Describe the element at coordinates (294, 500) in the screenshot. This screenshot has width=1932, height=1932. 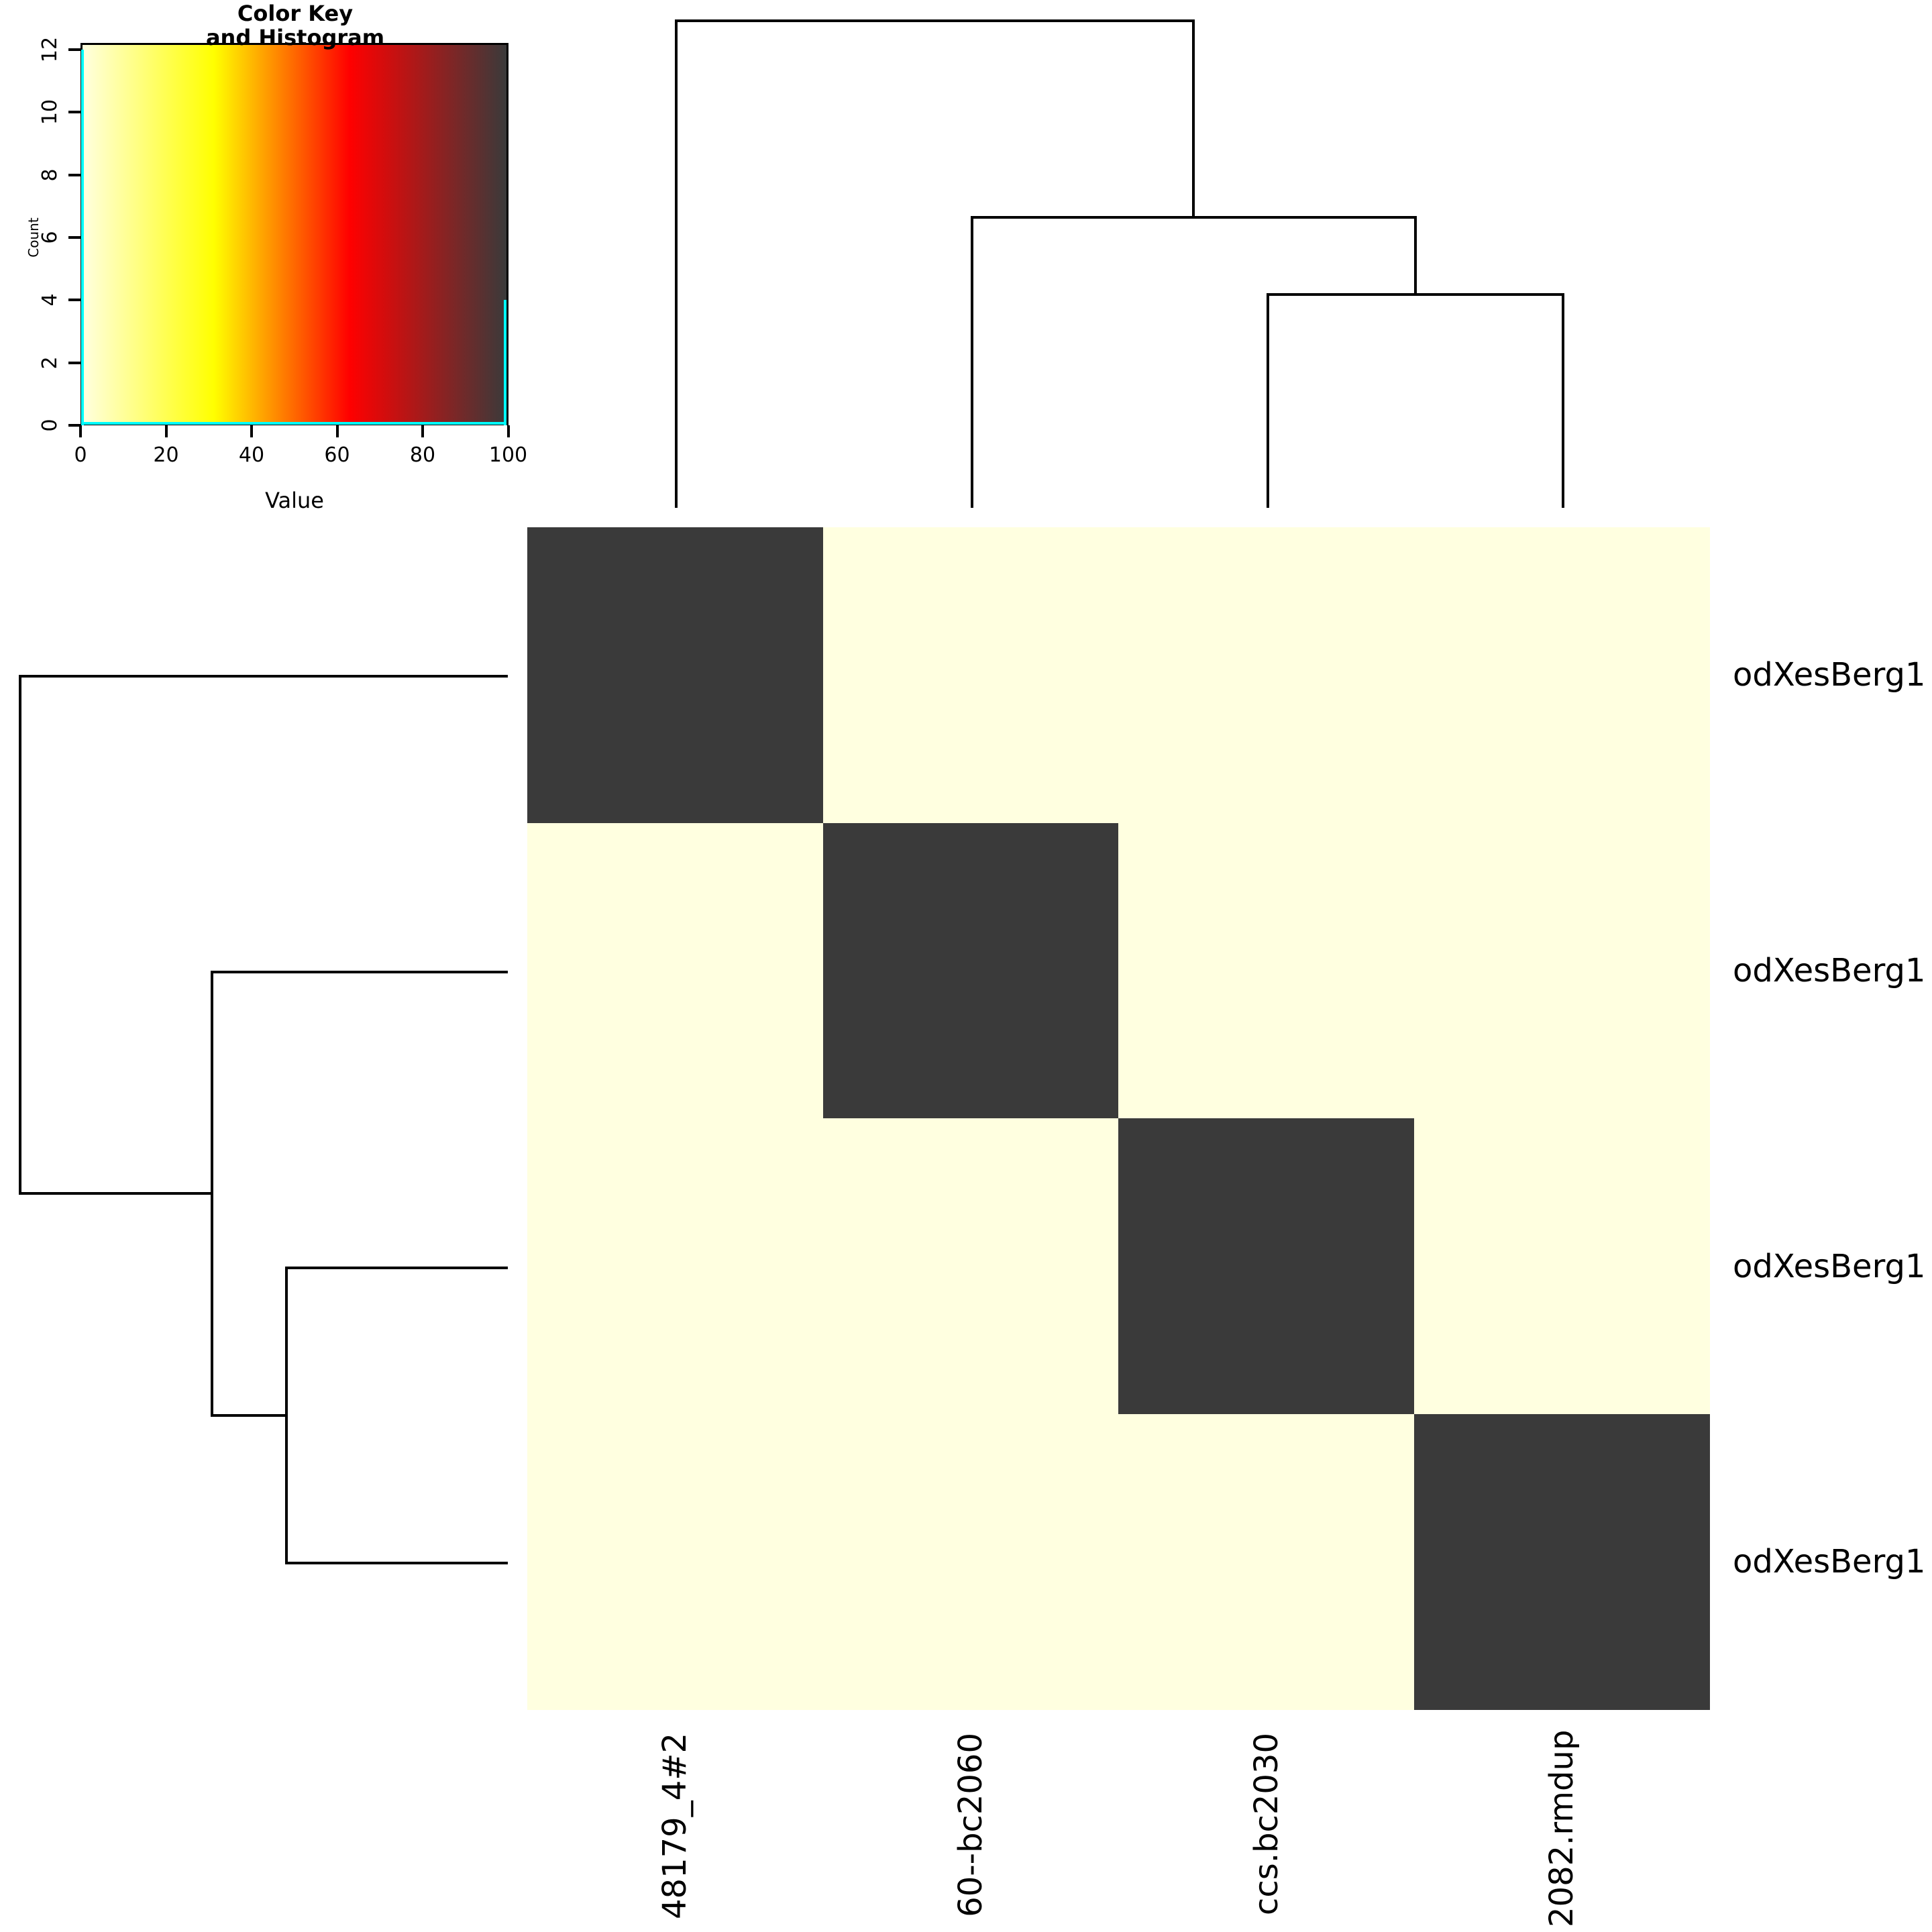
I see `value-axis-label: Value` at that location.